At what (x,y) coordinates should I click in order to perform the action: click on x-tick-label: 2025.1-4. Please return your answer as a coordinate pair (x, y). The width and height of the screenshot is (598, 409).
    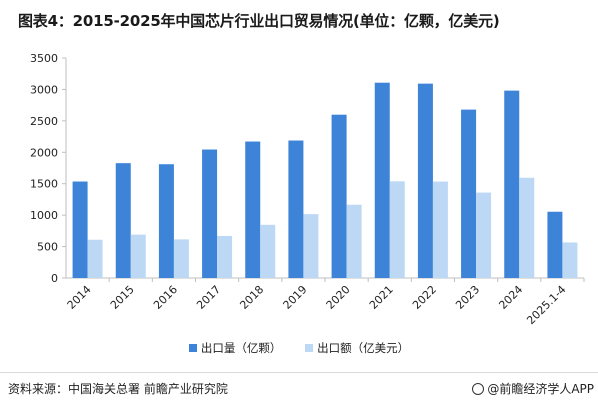
    Looking at the image, I should click on (546, 305).